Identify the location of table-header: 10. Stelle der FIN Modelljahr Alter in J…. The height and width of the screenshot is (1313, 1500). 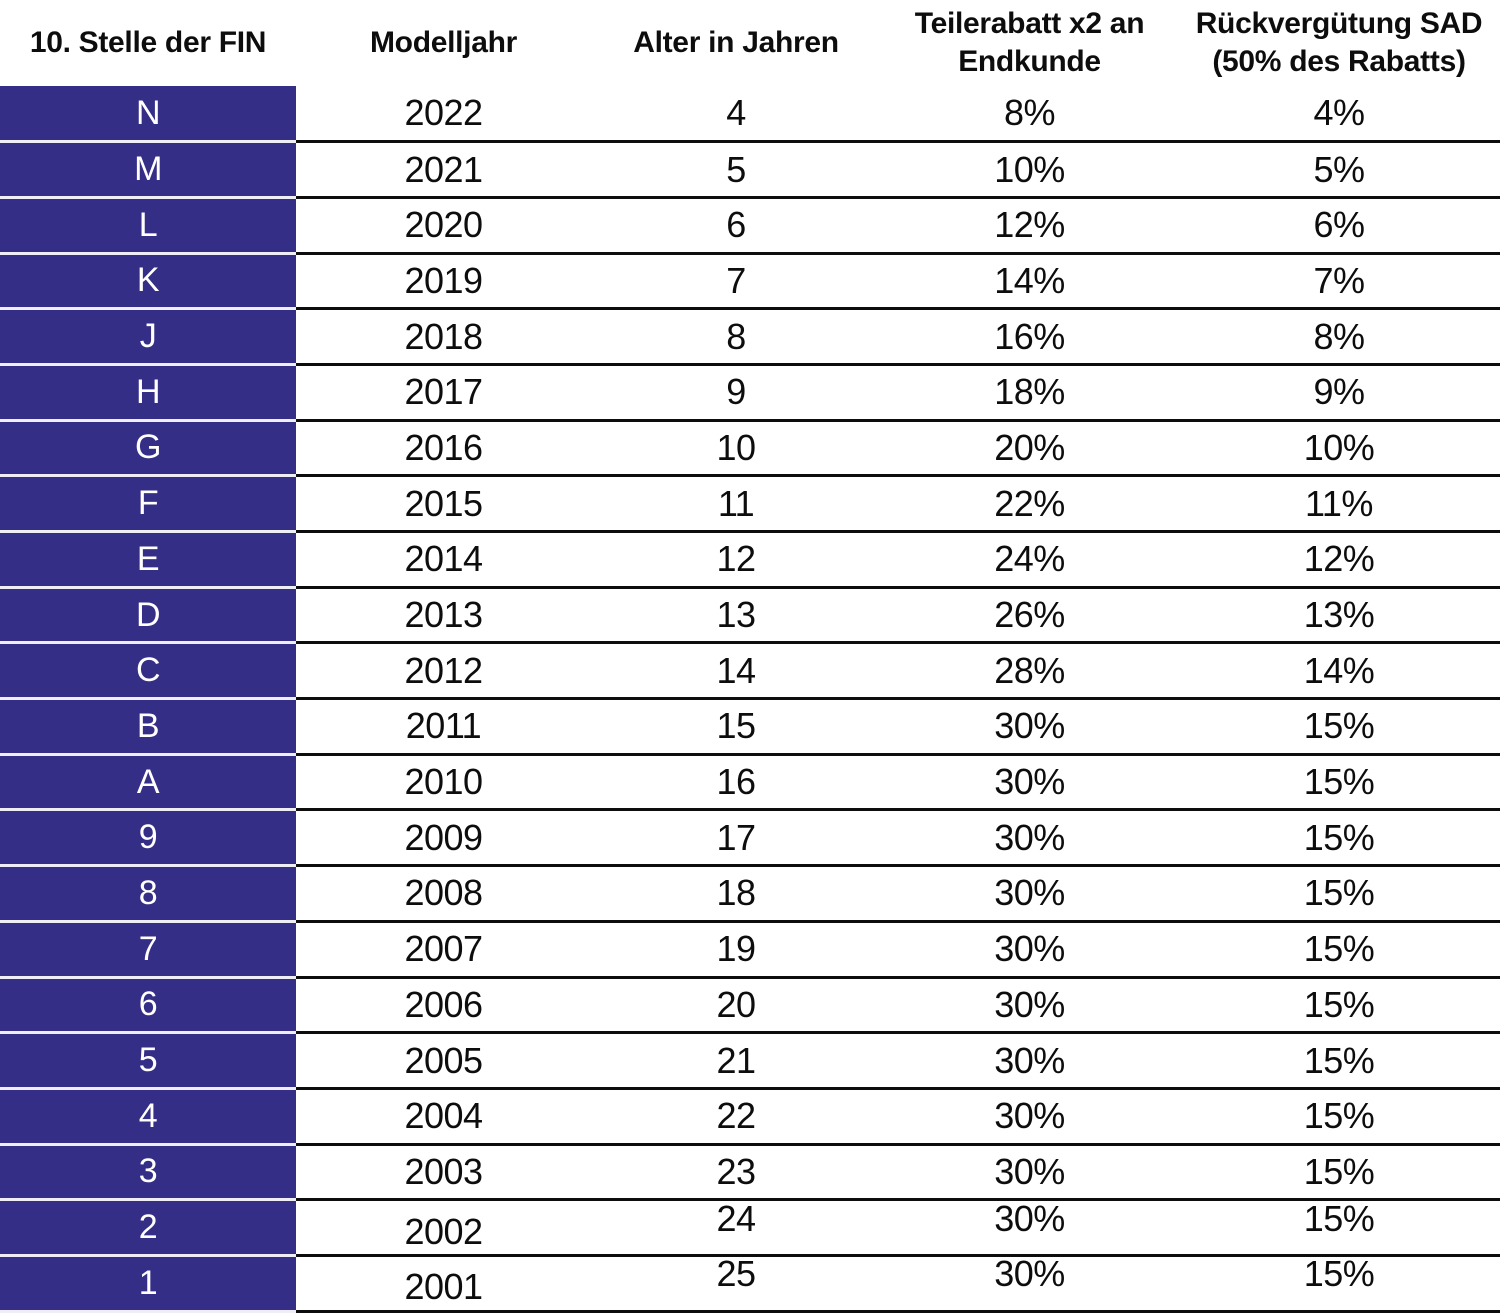
(750, 43).